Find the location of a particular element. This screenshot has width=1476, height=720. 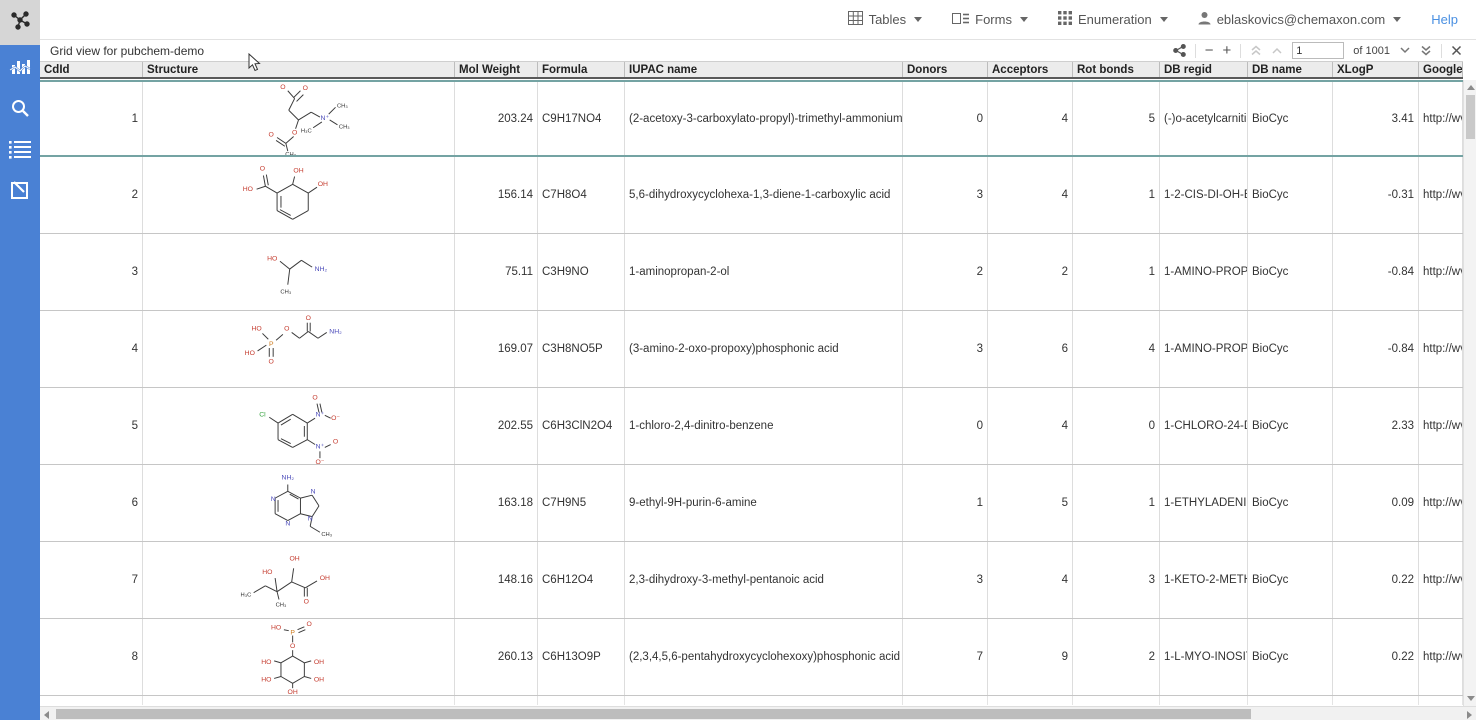

sidebar-item-search is located at coordinates (20, 110).